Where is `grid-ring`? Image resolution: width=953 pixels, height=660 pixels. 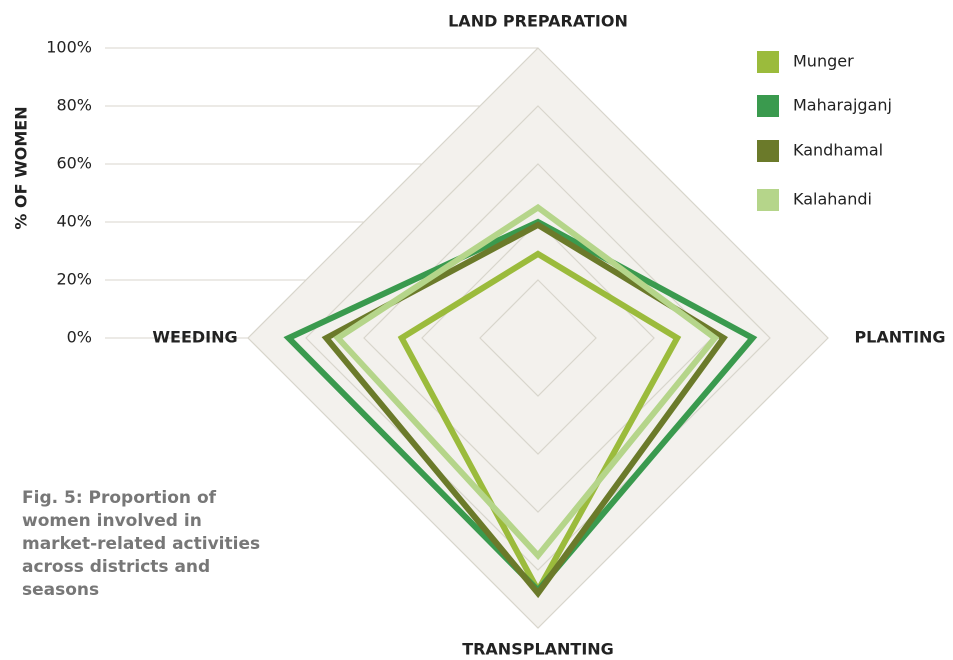
grid-ring is located at coordinates (538, 338).